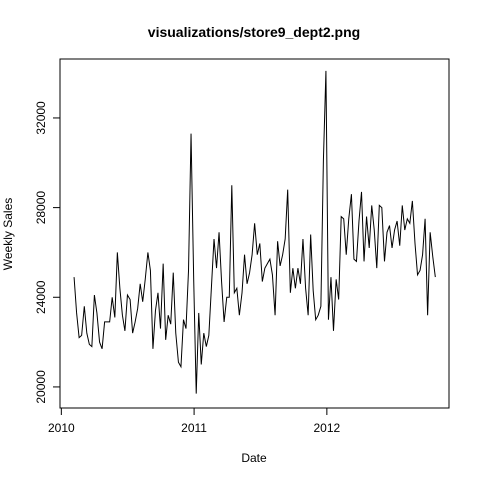 This screenshot has width=480, height=480. Describe the element at coordinates (194, 428) in the screenshot. I see `x-tick-label: 2011` at that location.